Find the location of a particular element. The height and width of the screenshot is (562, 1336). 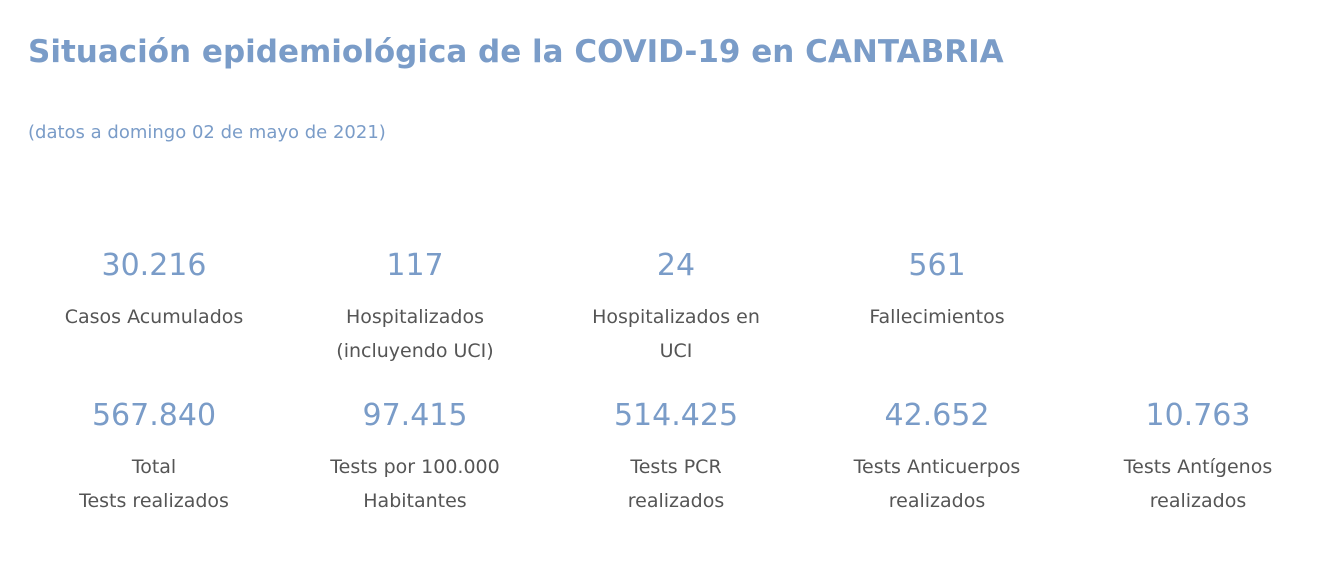

stat-label-line2: (incluyendo UCI) is located at coordinates (415, 351).